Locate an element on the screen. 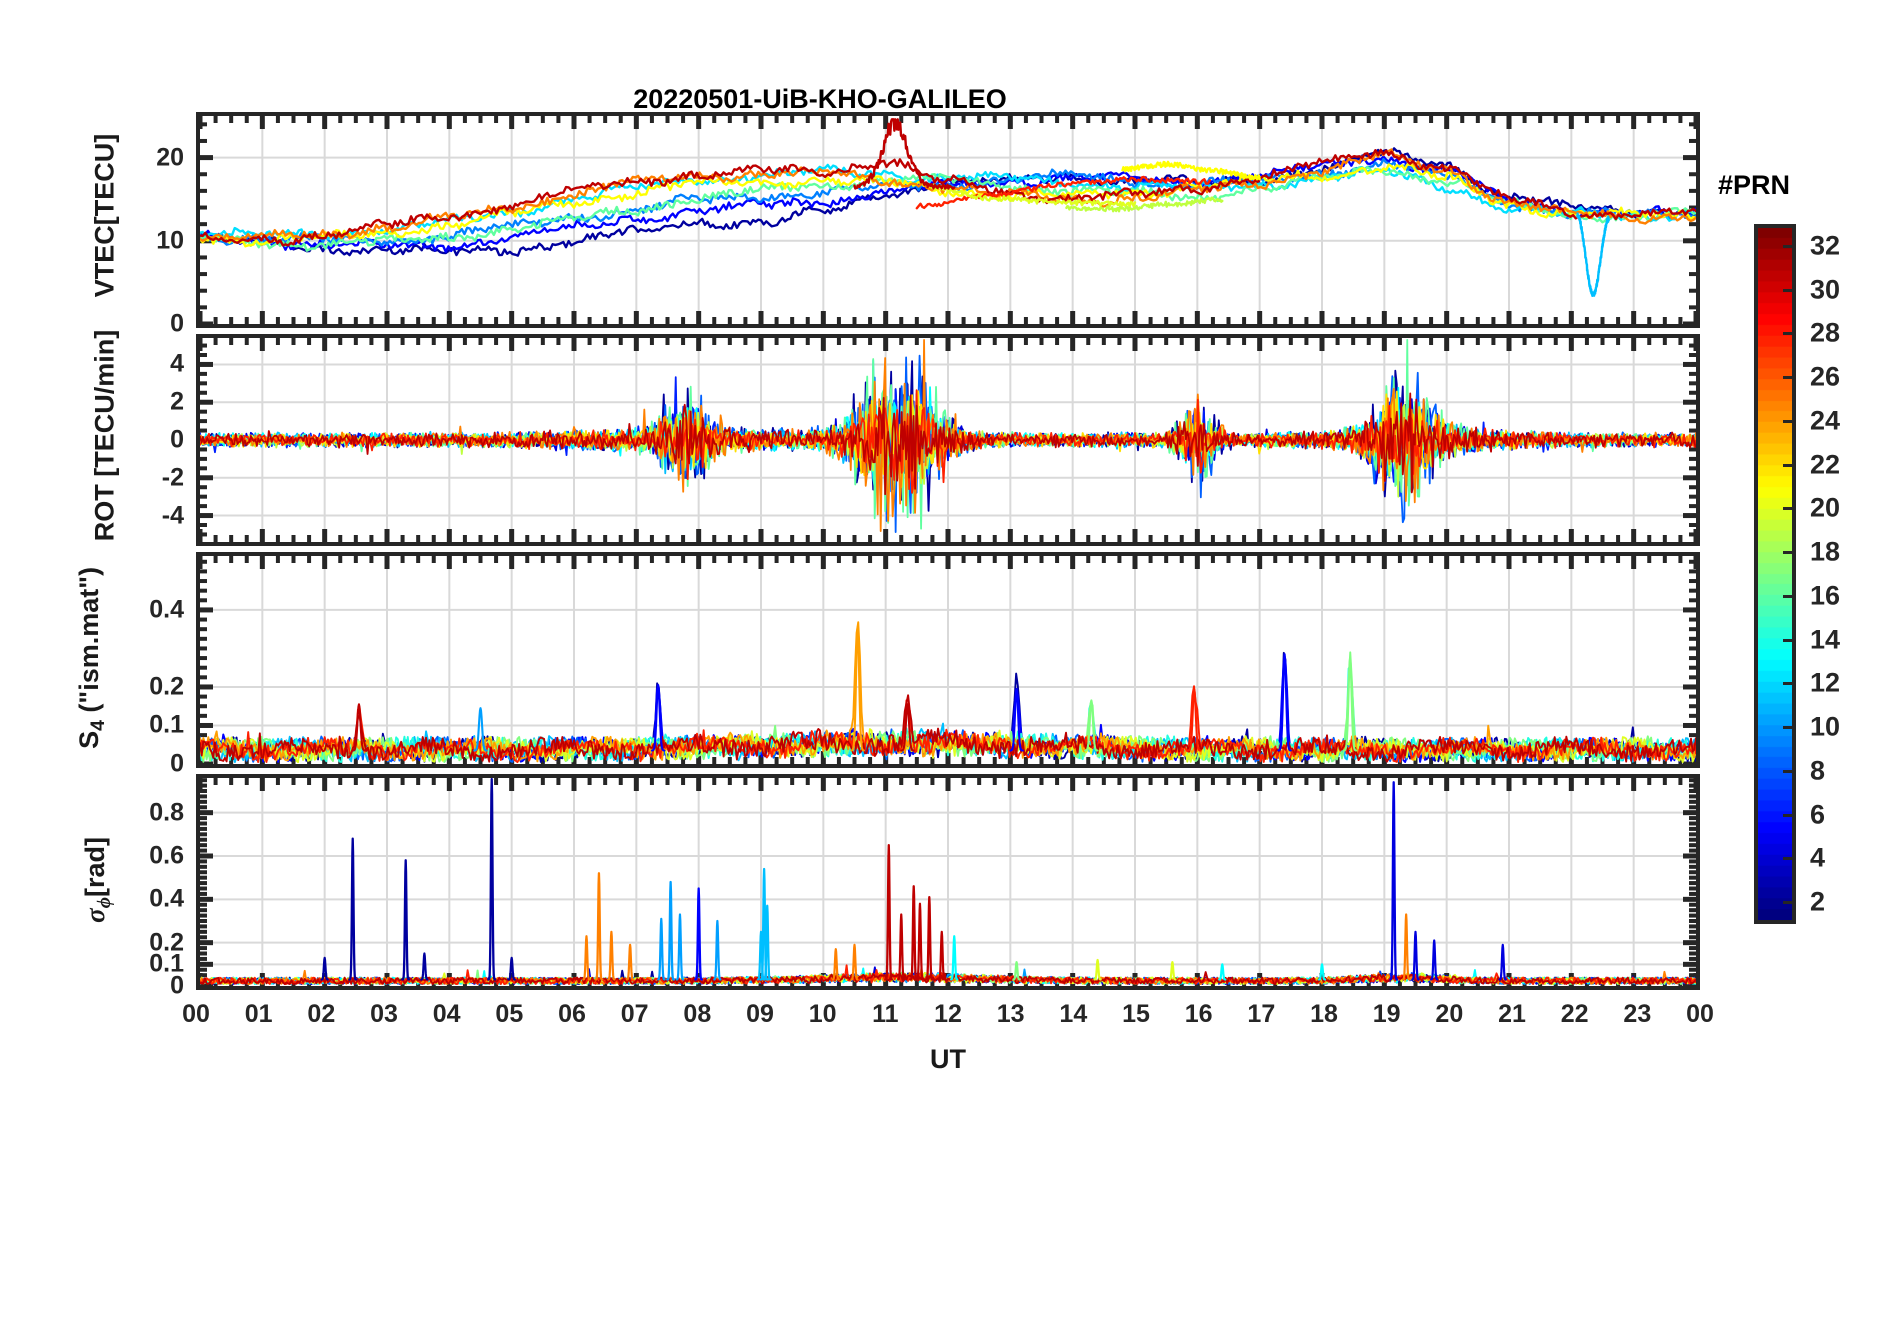 This screenshot has width=1902, height=1330. x-tick-23-23: 23 is located at coordinates (1637, 1014).